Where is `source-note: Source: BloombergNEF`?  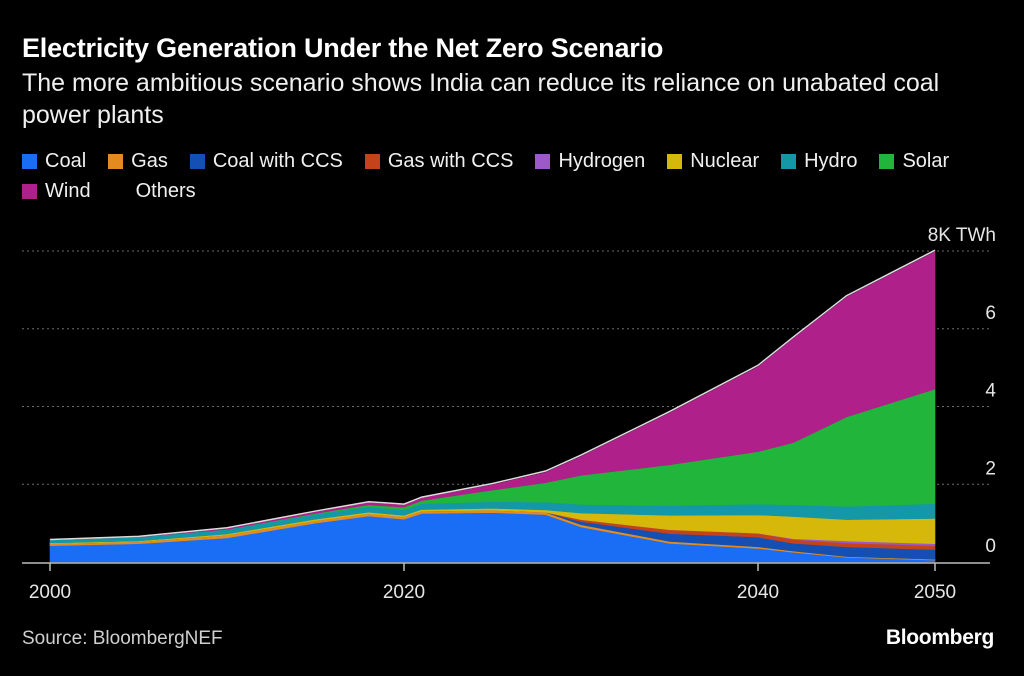
source-note: Source: BloombergNEF is located at coordinates (122, 638).